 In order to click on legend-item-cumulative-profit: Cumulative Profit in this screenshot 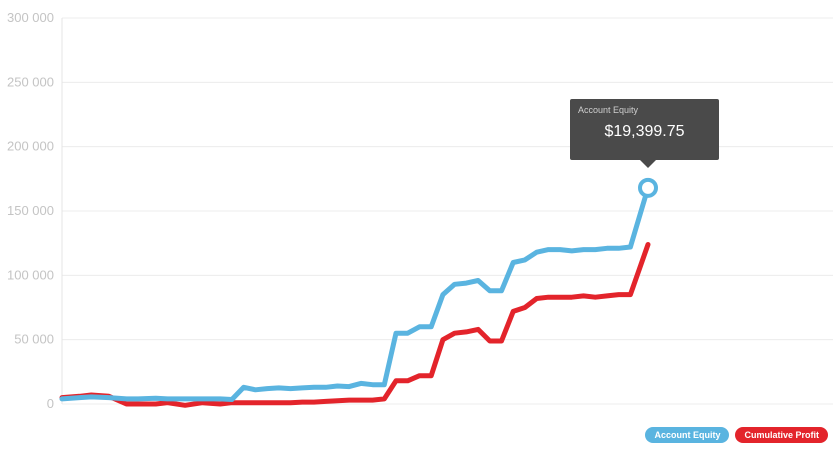, I will do `click(781, 435)`.